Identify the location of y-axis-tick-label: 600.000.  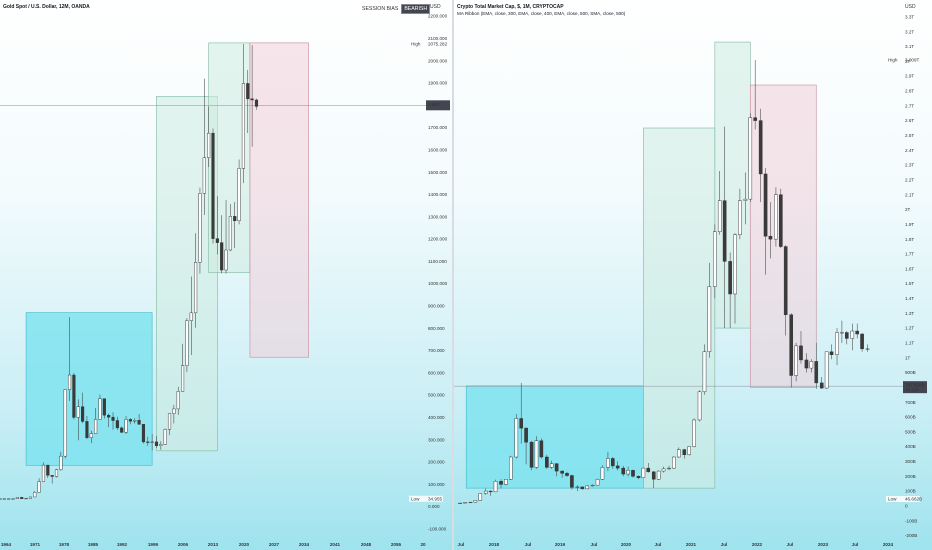
(436, 372).